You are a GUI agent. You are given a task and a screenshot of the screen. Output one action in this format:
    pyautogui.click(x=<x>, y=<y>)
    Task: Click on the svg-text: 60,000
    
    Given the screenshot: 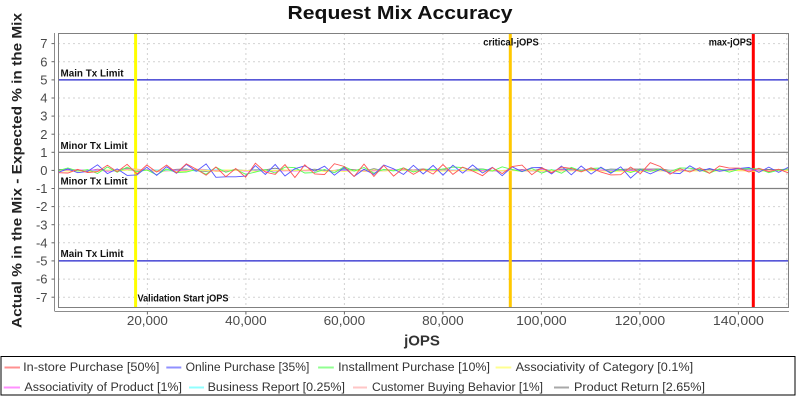 What is the action you would take?
    pyautogui.click(x=345, y=320)
    